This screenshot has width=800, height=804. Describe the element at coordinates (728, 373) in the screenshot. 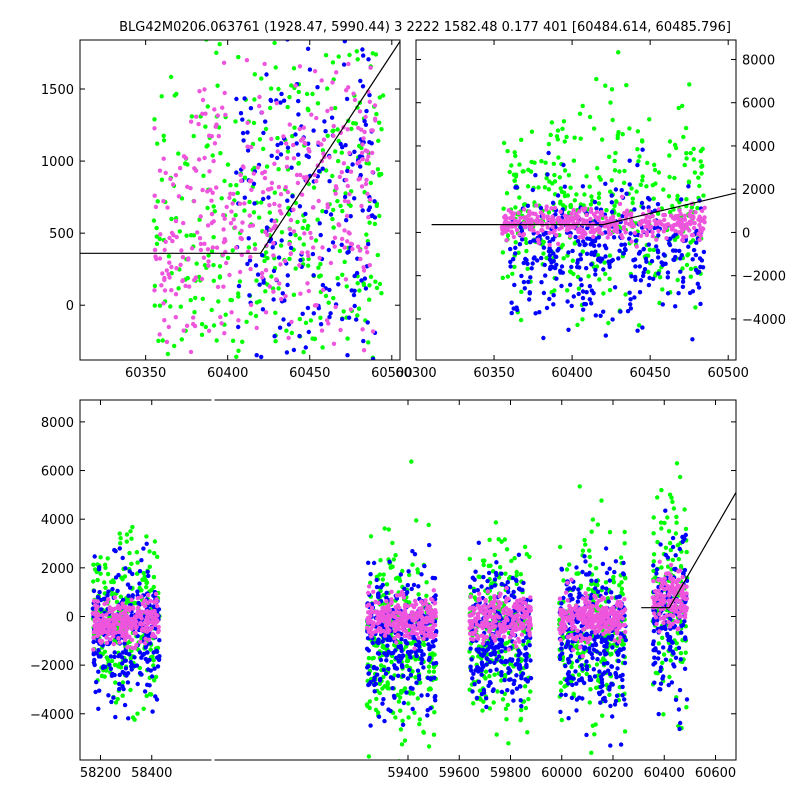

I see `x-tick-label: 60500` at that location.